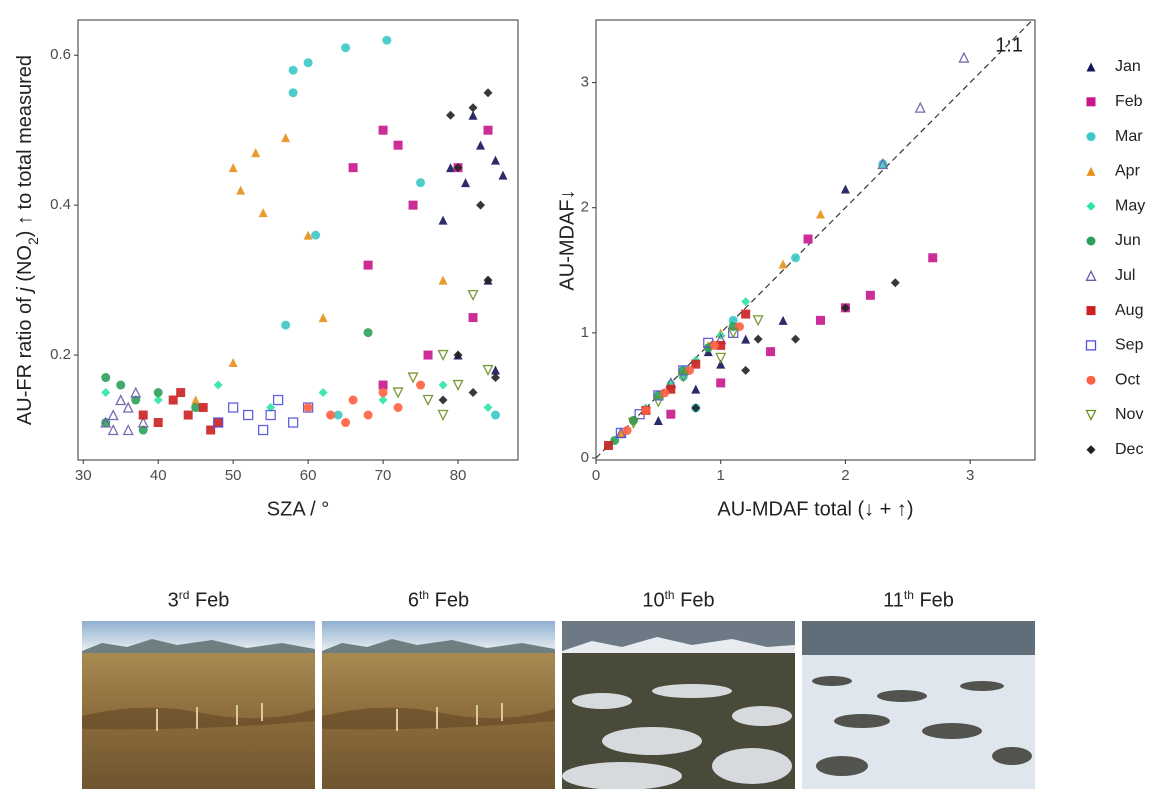 This screenshot has width=1156, height=789. Describe the element at coordinates (25, 266) in the screenshot. I see `y-axis-label-part: (NO` at that location.